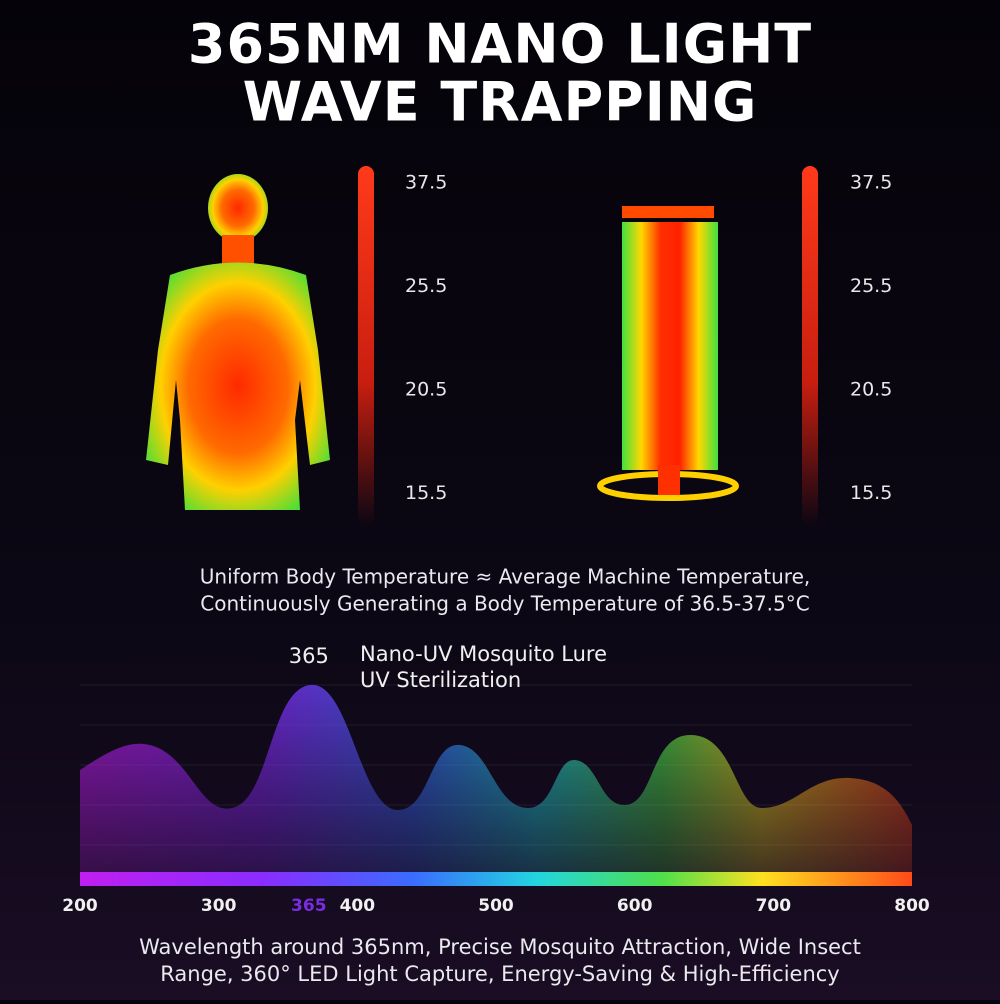 Image resolution: width=1000 pixels, height=1004 pixels. What do you see at coordinates (774, 906) in the screenshot?
I see `x-tick-label: 700` at bounding box center [774, 906].